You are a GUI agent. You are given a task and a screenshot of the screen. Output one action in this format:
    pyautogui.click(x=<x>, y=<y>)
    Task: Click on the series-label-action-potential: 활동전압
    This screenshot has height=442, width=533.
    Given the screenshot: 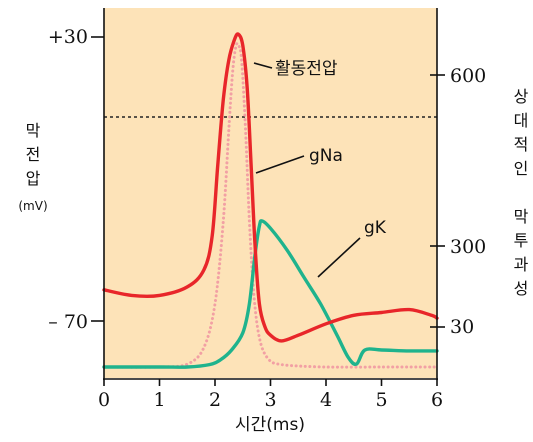 What is the action you would take?
    pyautogui.click(x=306, y=69)
    